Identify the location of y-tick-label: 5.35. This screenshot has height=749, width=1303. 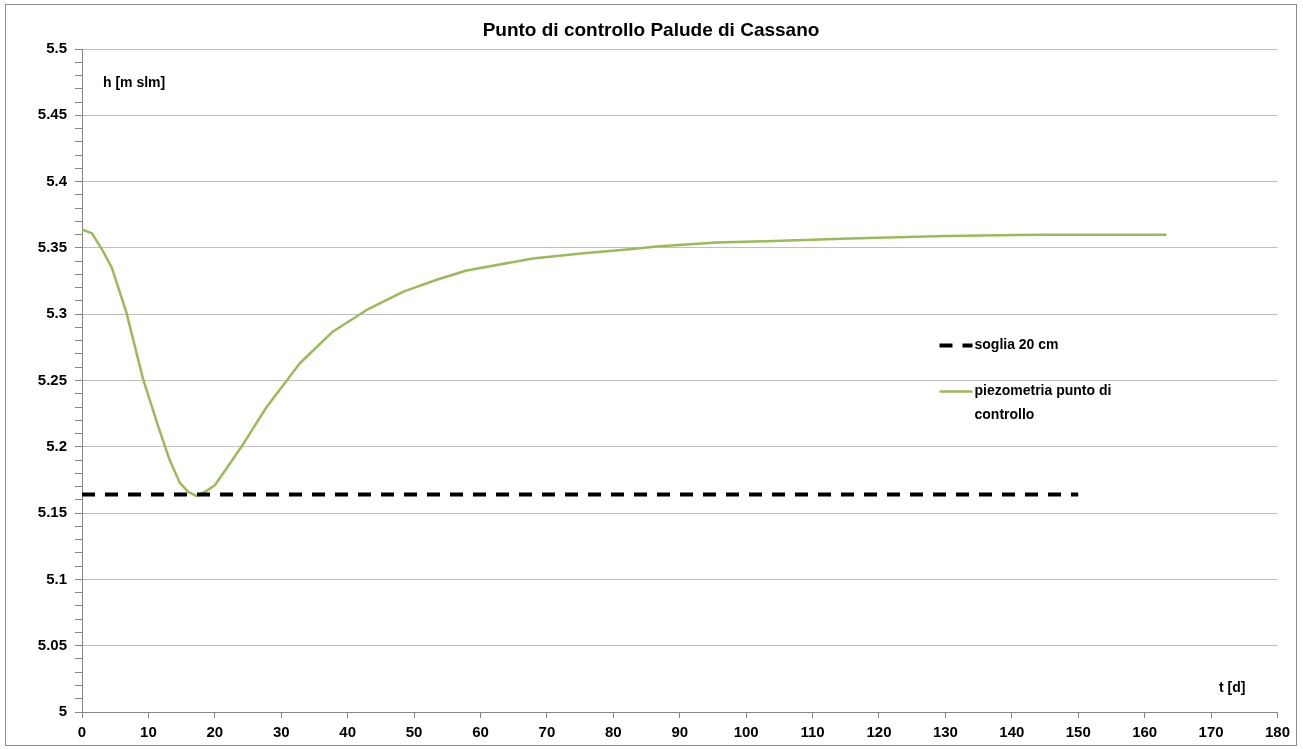
(52, 247).